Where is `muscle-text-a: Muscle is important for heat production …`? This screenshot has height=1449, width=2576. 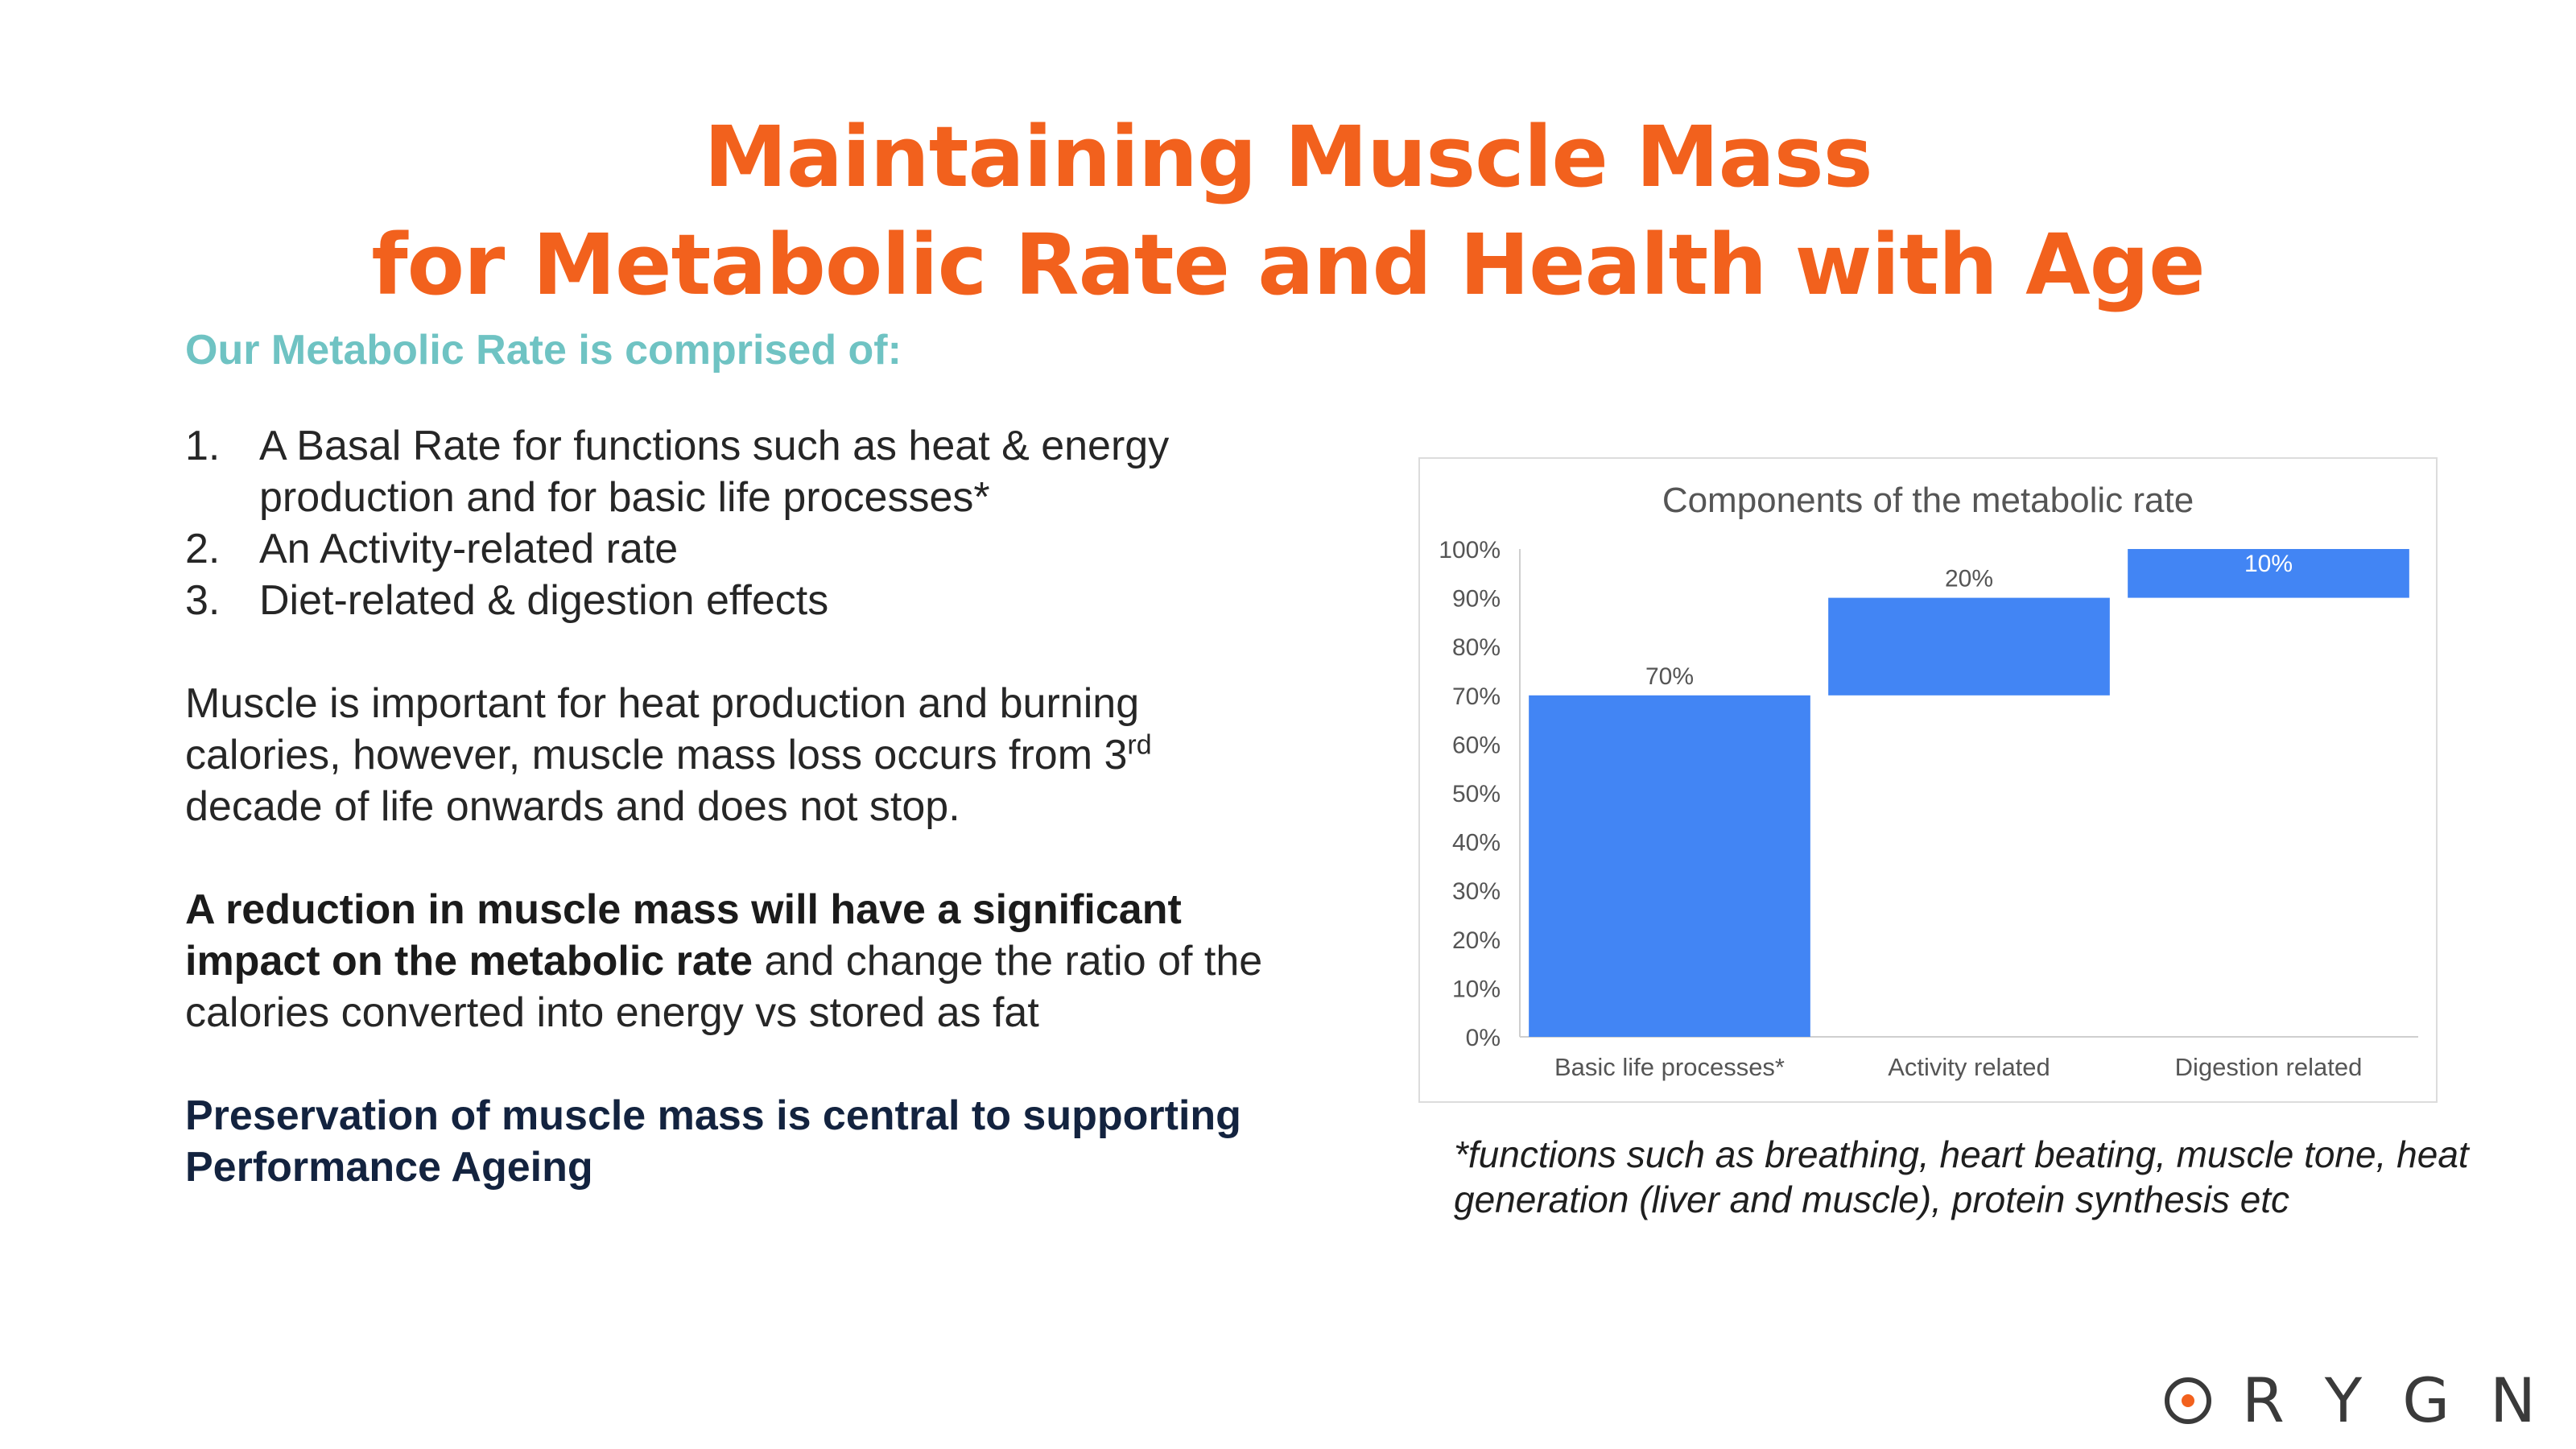
muscle-text-a: Muscle is important for heat production … is located at coordinates (662, 729).